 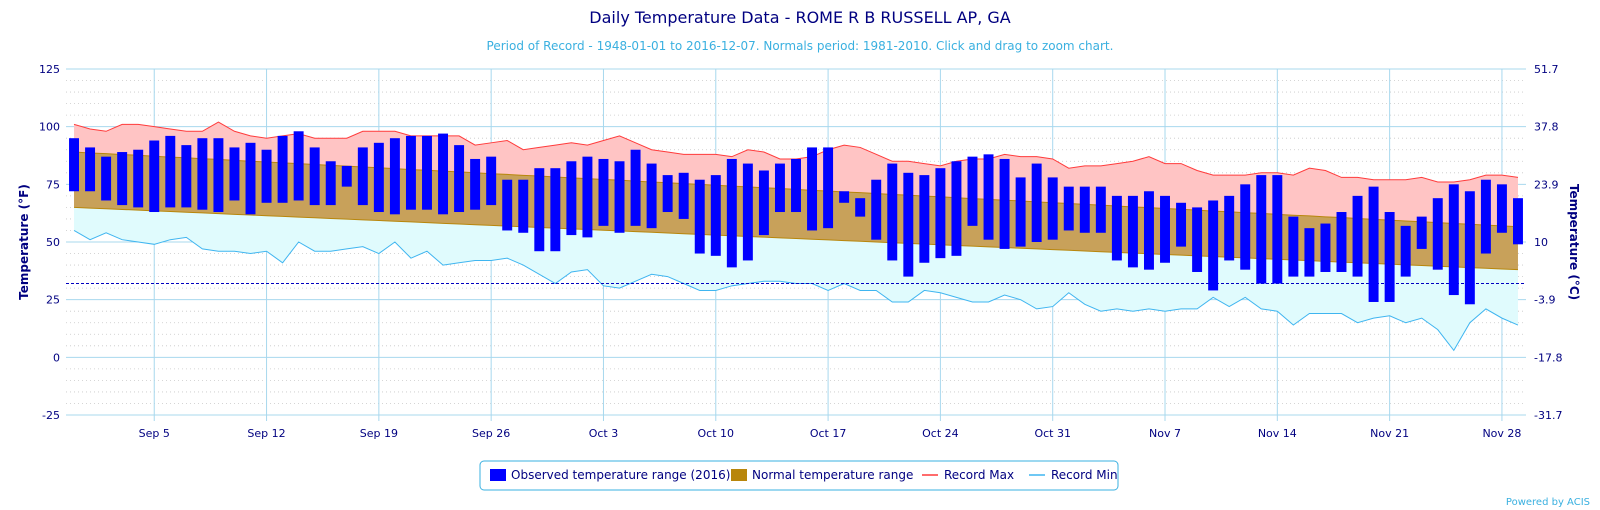 What do you see at coordinates (610, 475) in the screenshot?
I see `legend-item-observed: Observed temperature range (2016)` at bounding box center [610, 475].